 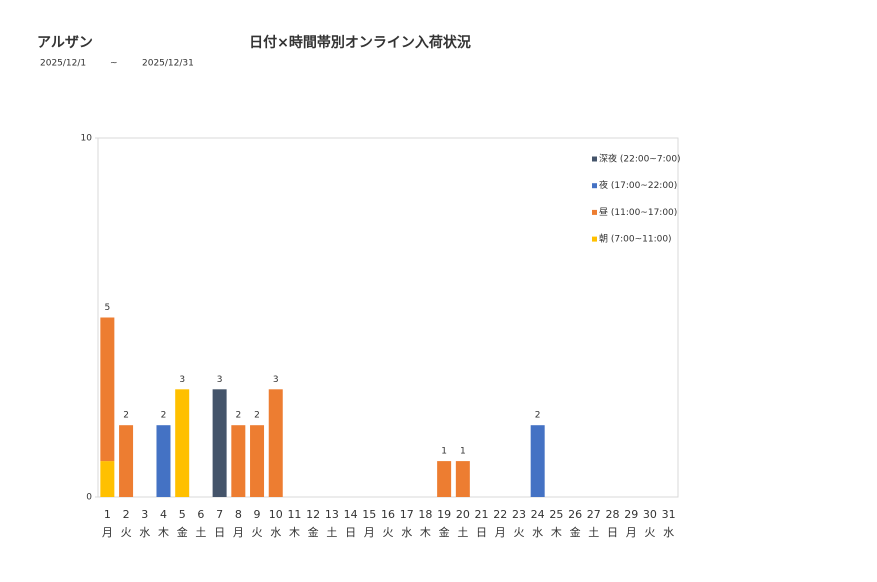 I want to click on x-tick-label: 19, so click(x=444, y=514).